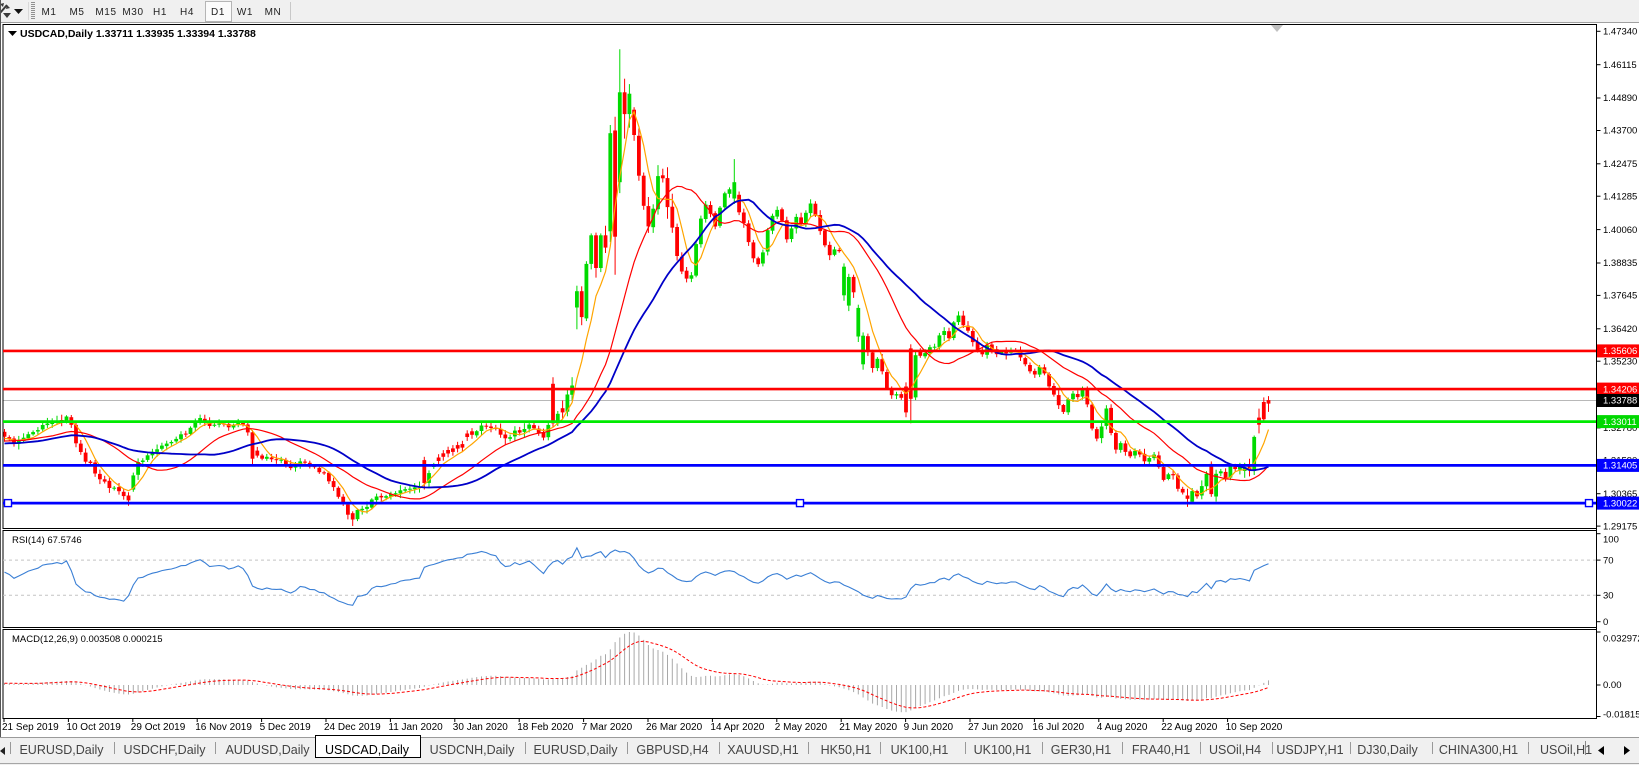  Describe the element at coordinates (1387, 750) in the screenshot. I see `svg-text: DJ30,Daily` at that location.